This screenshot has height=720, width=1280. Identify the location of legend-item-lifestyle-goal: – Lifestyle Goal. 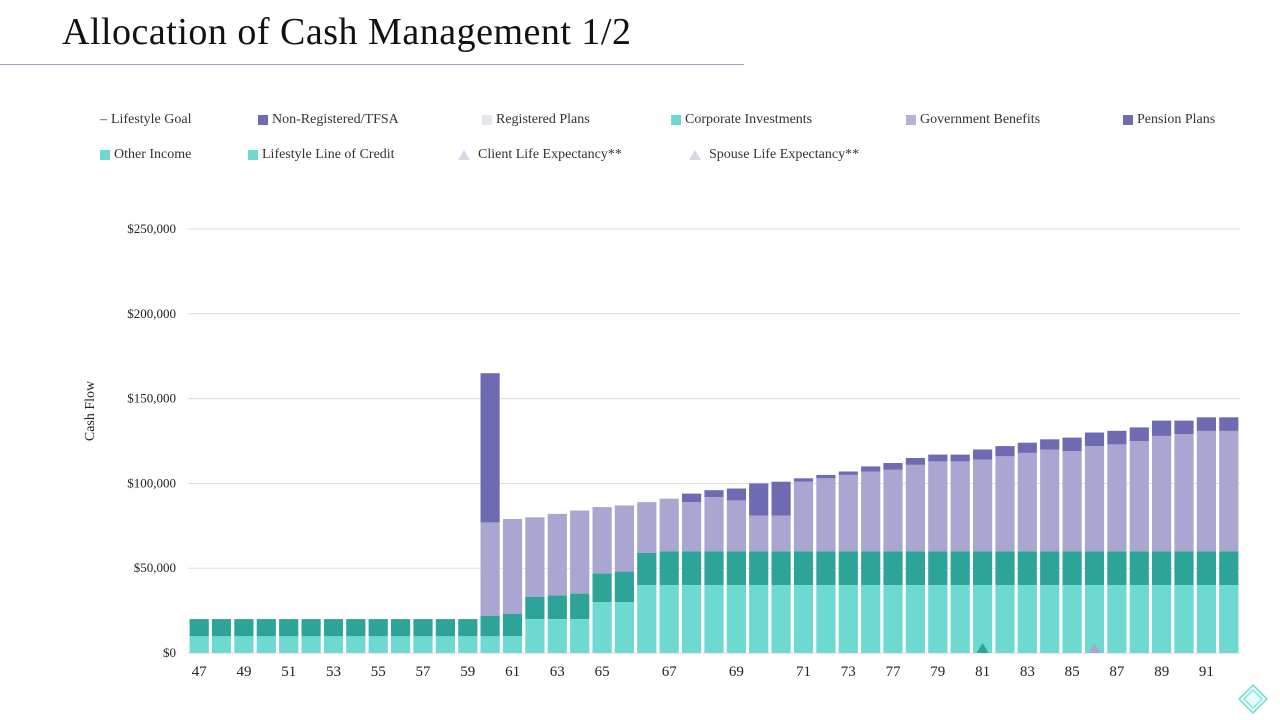
(145, 120).